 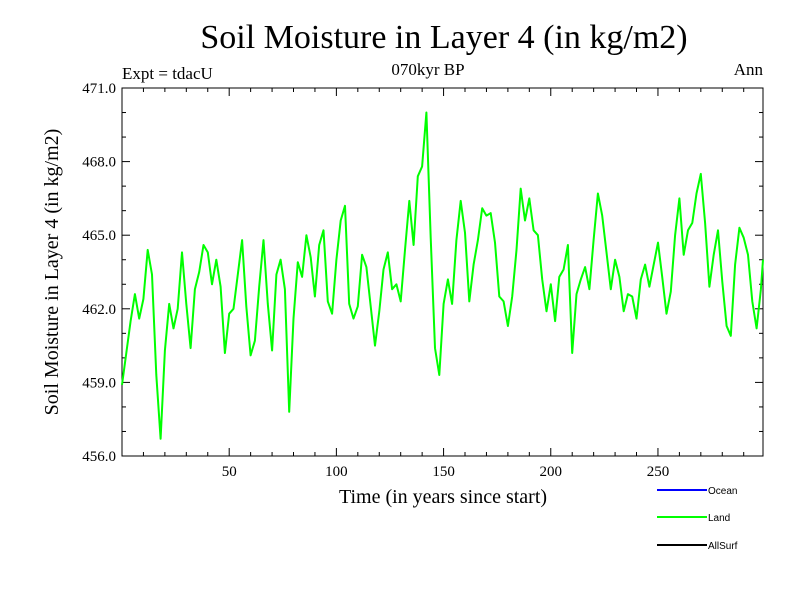 What do you see at coordinates (697, 519) in the screenshot?
I see `legend: Ocean Land AllSurf` at bounding box center [697, 519].